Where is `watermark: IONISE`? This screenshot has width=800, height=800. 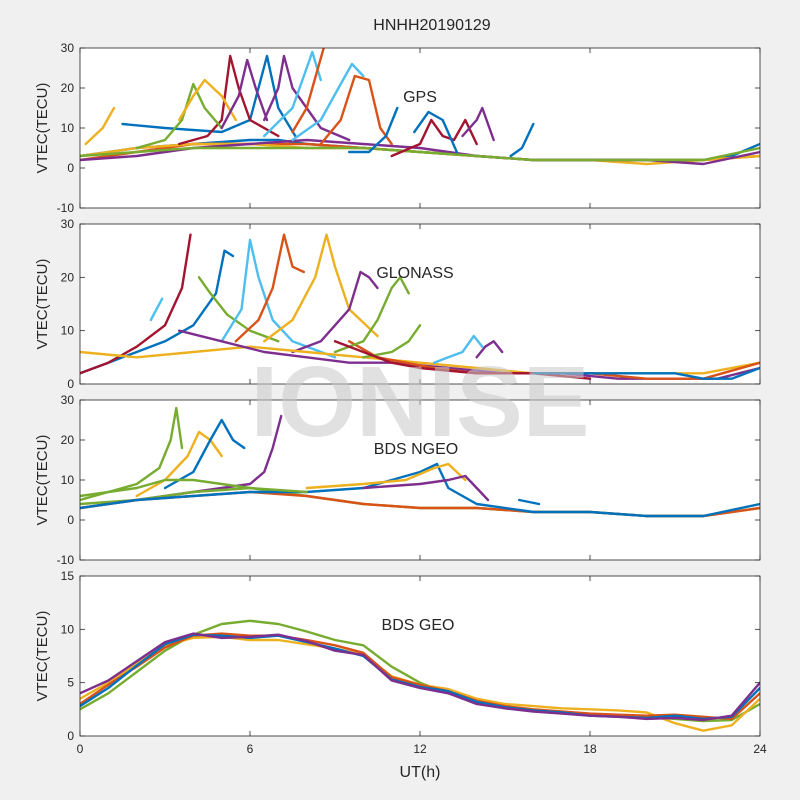
watermark: IONISE is located at coordinates (420, 402).